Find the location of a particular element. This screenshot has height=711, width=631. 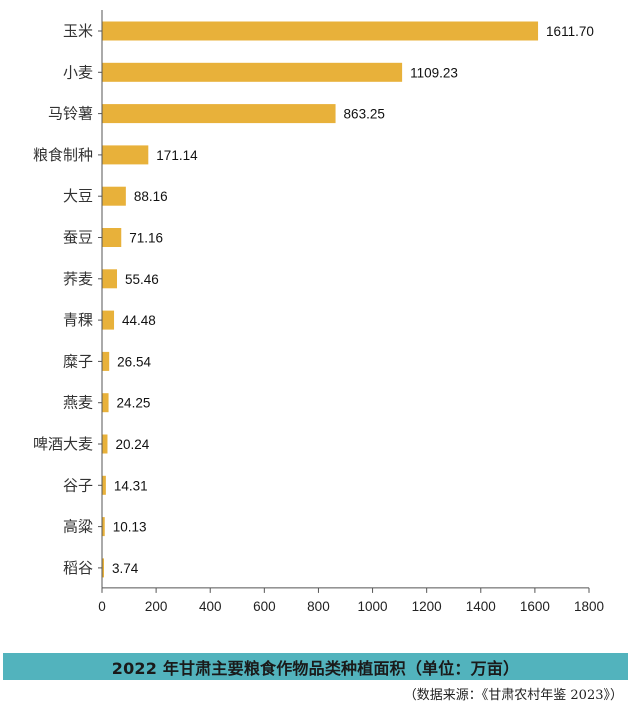

value-label: 20.24 is located at coordinates (132, 444).